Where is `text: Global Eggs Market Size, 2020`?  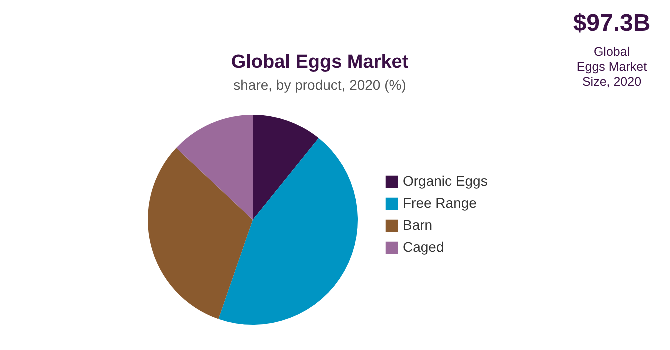
text: Global Eggs Market Size, 2020 is located at coordinates (612, 67).